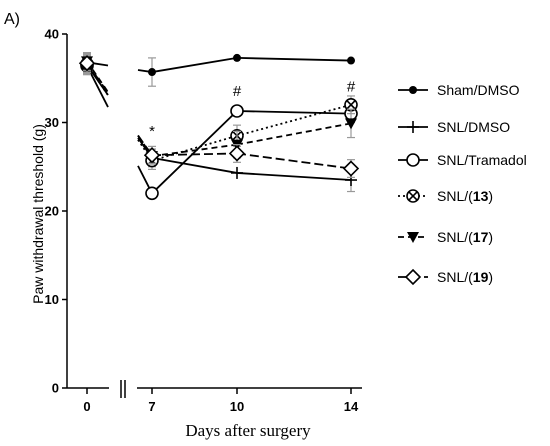  Describe the element at coordinates (473, 127) in the screenshot. I see `legend-label: SNL/DMSO` at that location.